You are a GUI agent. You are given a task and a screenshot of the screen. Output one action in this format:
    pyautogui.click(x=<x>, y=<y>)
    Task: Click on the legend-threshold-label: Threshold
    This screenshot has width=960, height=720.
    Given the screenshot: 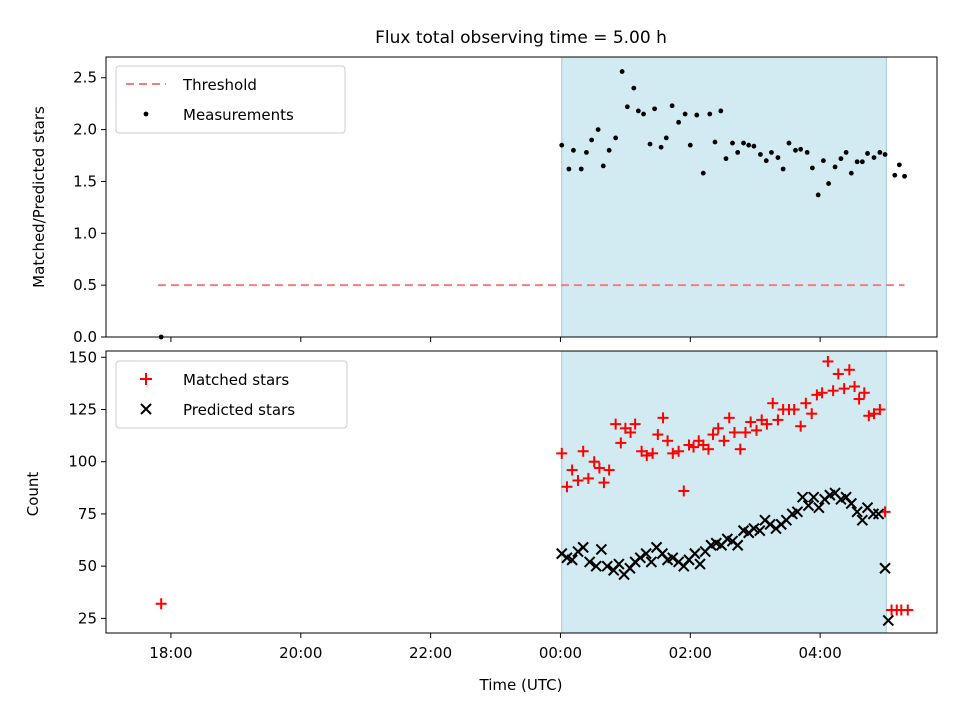 What is the action you would take?
    pyautogui.click(x=219, y=85)
    